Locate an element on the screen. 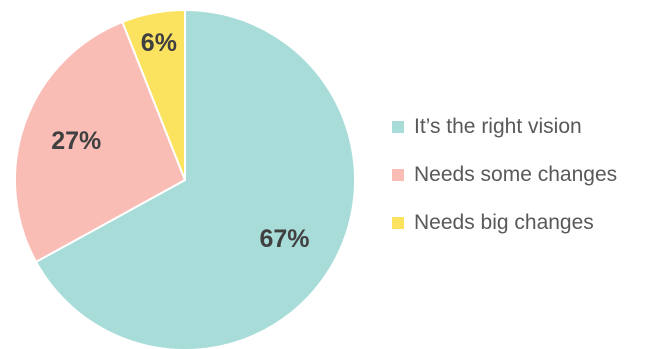 This screenshot has height=349, width=659. legend-label-big-changes: Needs big changes is located at coordinates (504, 222).